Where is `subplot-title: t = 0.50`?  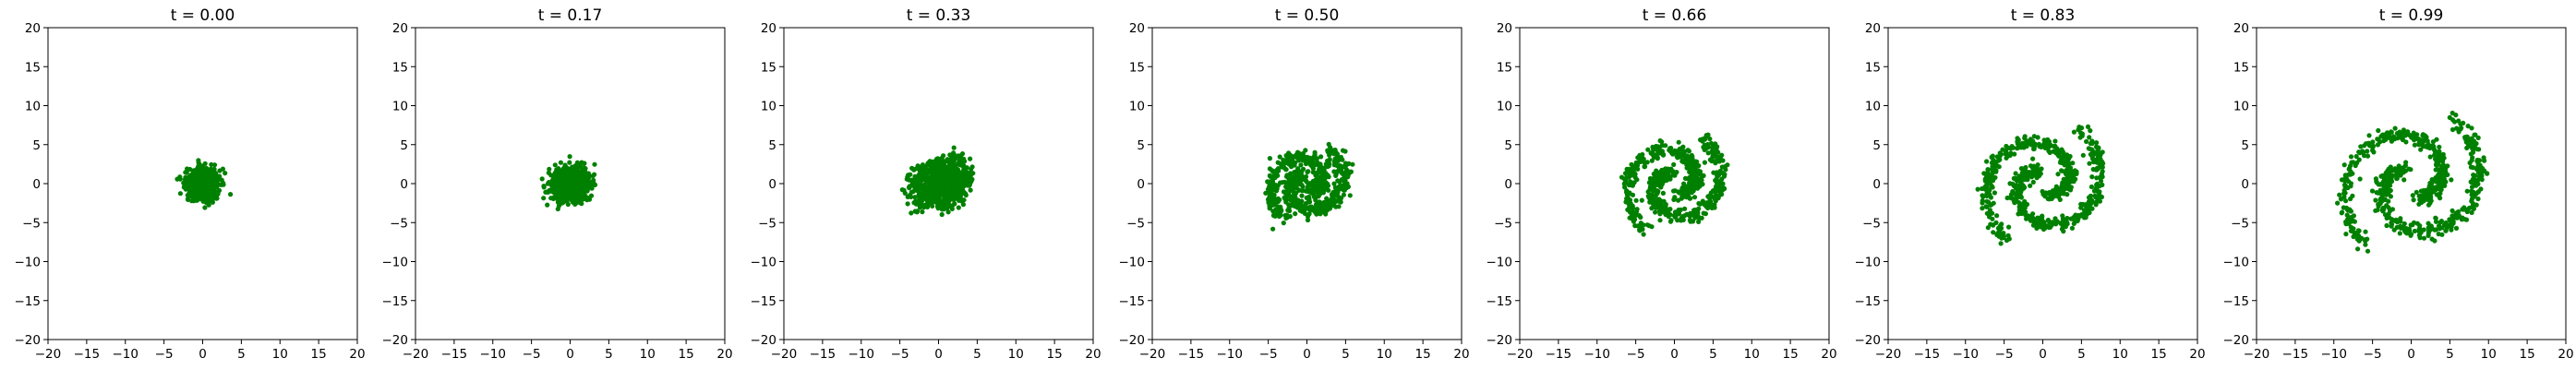 subplot-title: t = 0.50 is located at coordinates (1307, 15).